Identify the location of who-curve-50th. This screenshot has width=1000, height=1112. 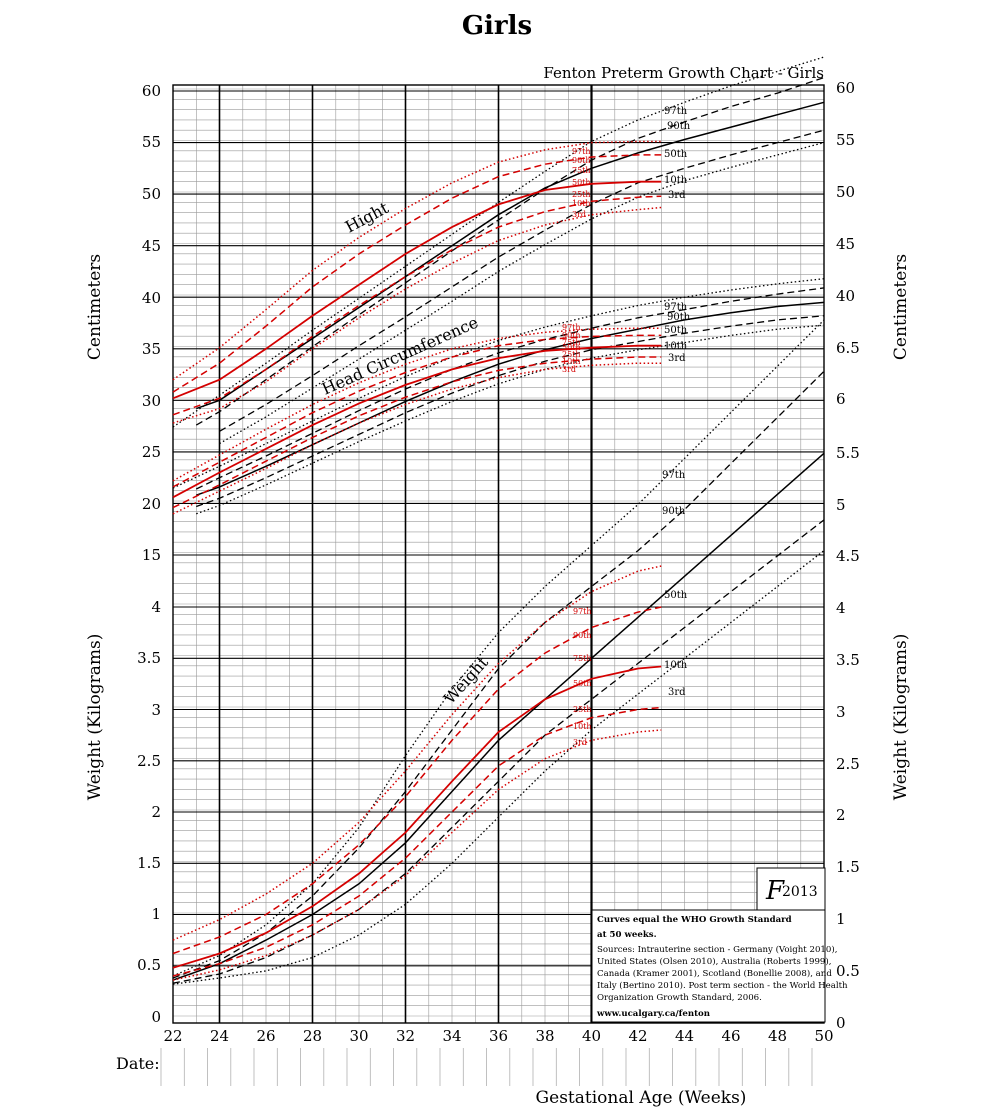
(510, 398).